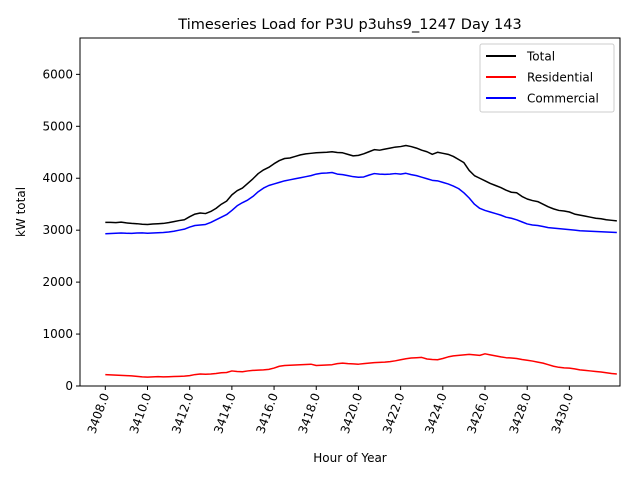 Image resolution: width=640 pixels, height=480 pixels. Describe the element at coordinates (57, 126) in the screenshot. I see `y-tick-label: 5000` at that location.